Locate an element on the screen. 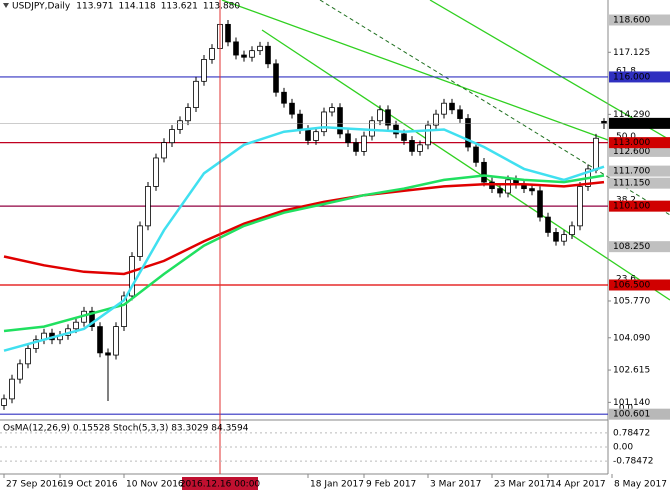 Image resolution: width=670 pixels, height=492 pixels. x-tick-label: 19 Oct 2016 is located at coordinates (90, 485).